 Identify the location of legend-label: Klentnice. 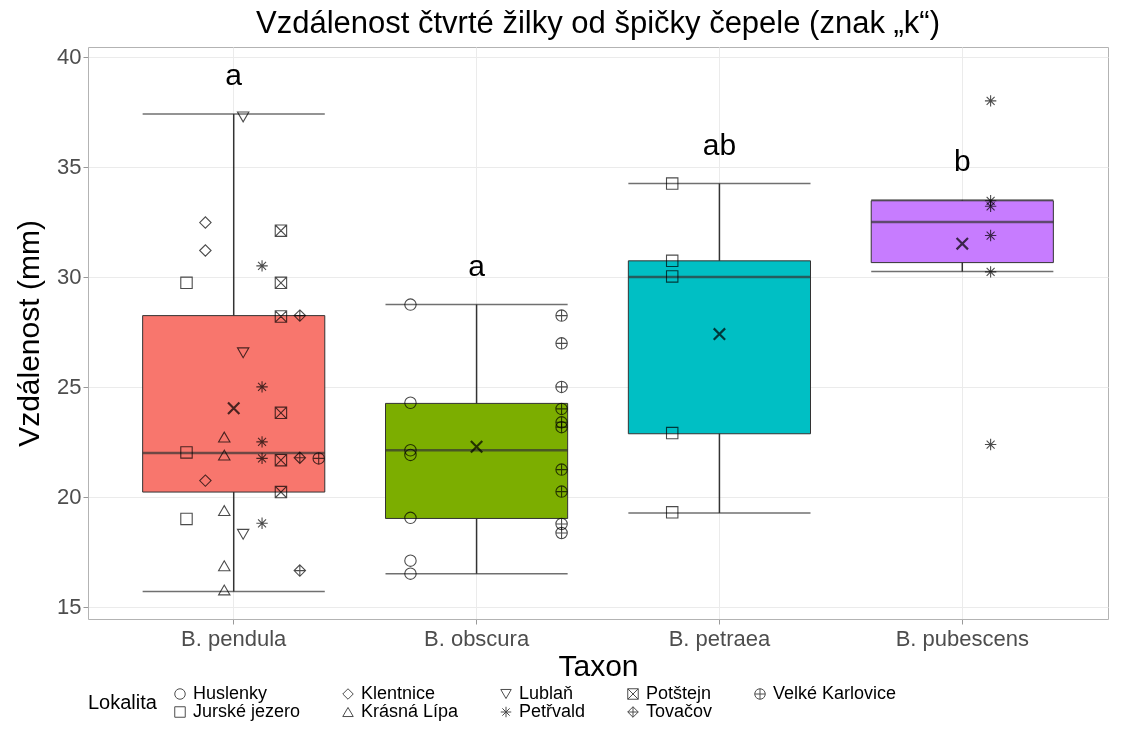
(398, 693).